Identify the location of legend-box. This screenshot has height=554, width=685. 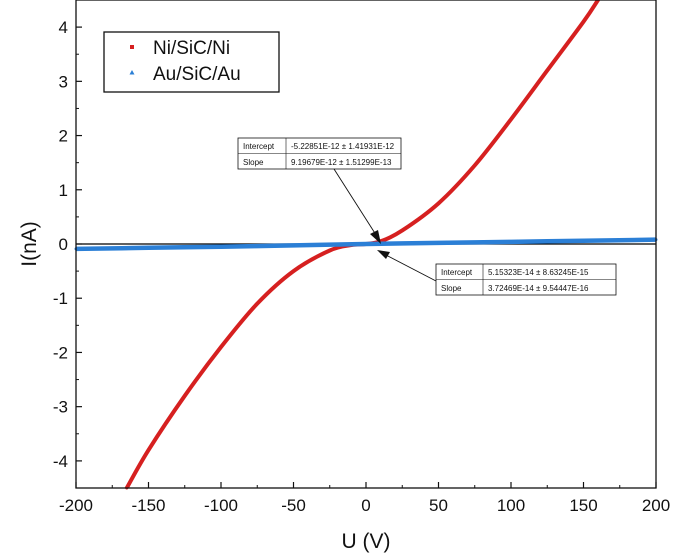
(191, 62).